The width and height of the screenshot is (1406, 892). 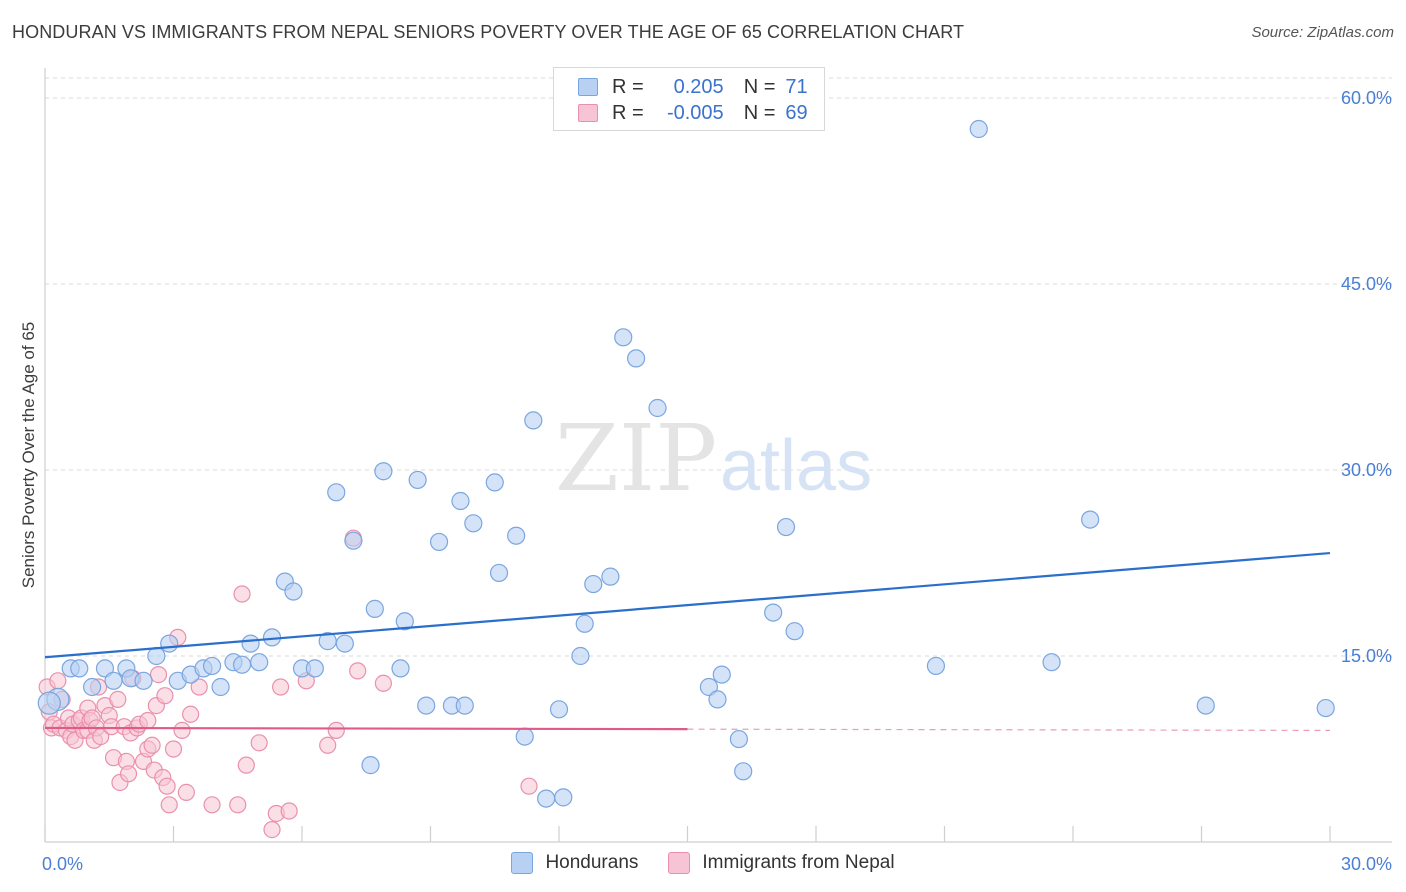 I want to click on legend-r-value: -0.005, so click(x=695, y=112).